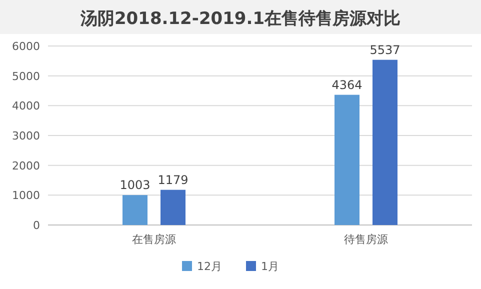 The width and height of the screenshot is (481, 289). Describe the element at coordinates (26, 106) in the screenshot. I see `y-tick-label: 4000` at that location.